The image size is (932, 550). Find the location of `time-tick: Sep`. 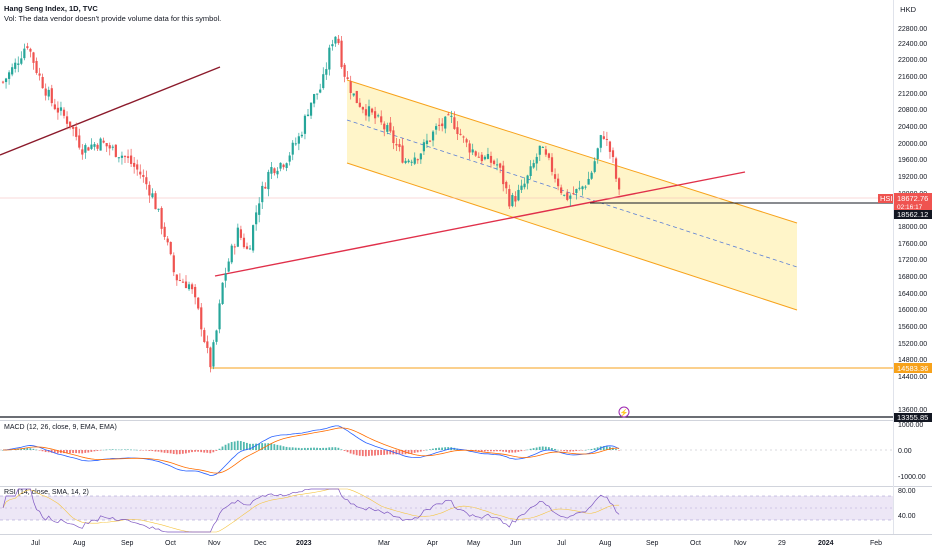

time-tick: Sep is located at coordinates (652, 543).